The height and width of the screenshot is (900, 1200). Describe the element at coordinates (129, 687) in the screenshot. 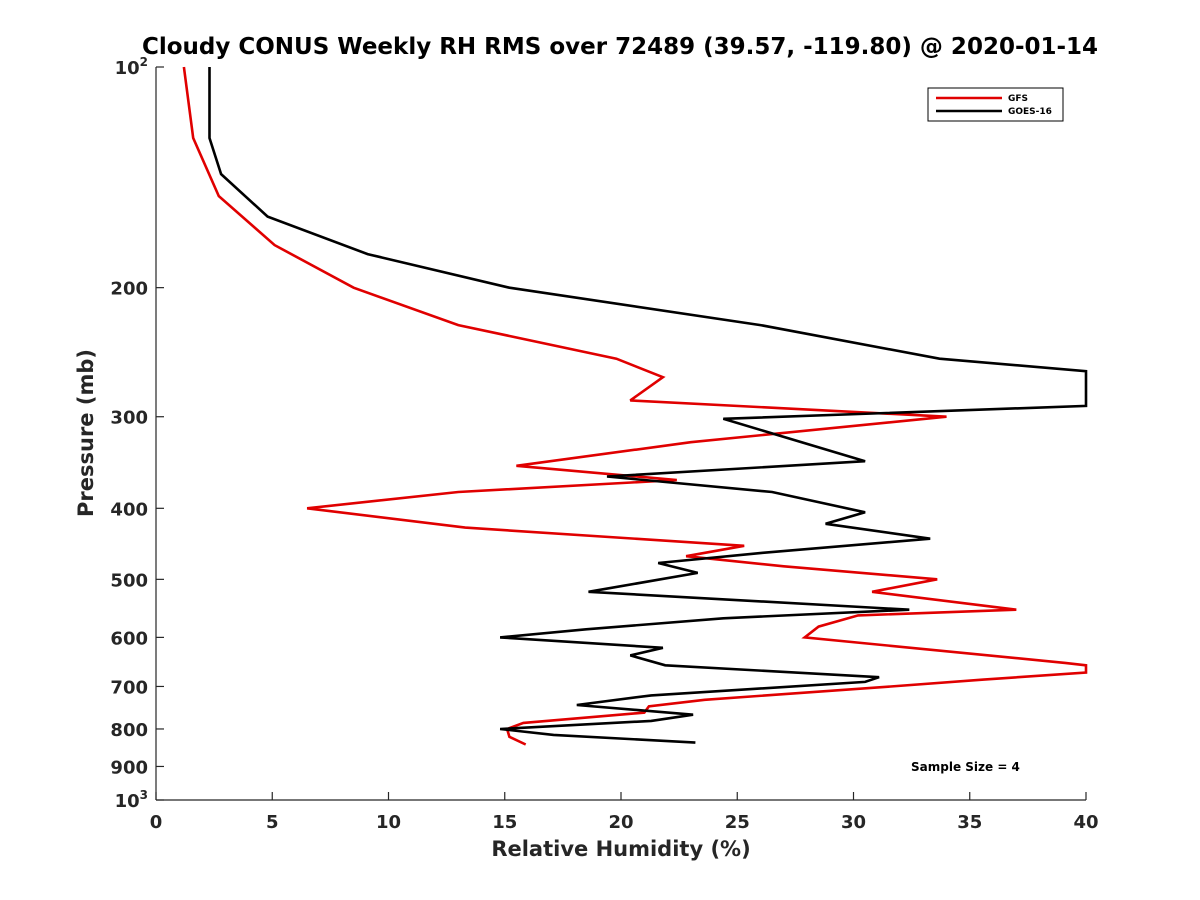

I see `y-tick-label: 700` at that location.